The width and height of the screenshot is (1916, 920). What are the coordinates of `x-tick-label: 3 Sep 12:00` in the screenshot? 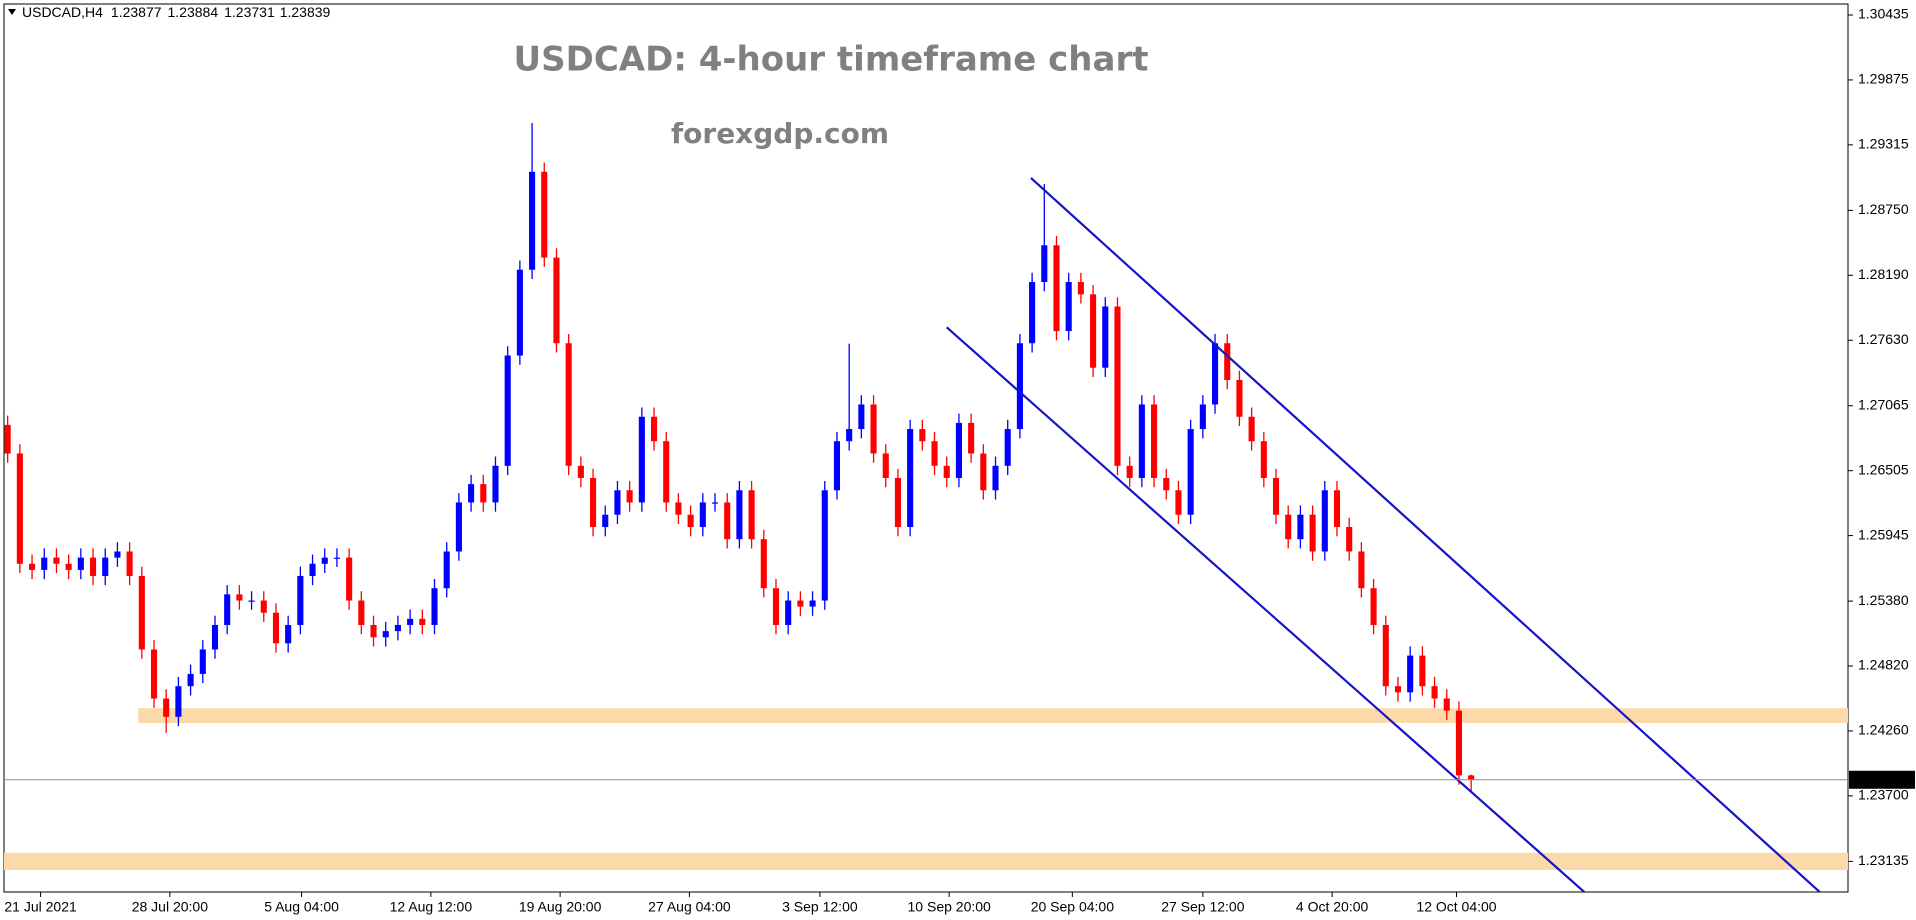 It's located at (820, 907).